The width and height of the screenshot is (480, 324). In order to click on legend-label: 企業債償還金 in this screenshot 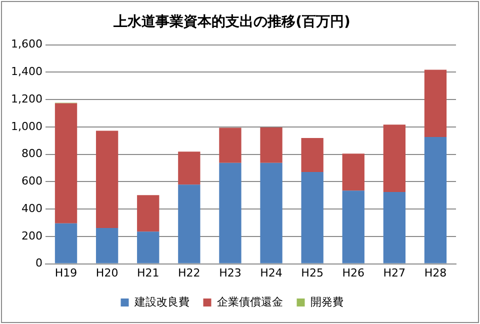, I will do `click(249, 301)`.